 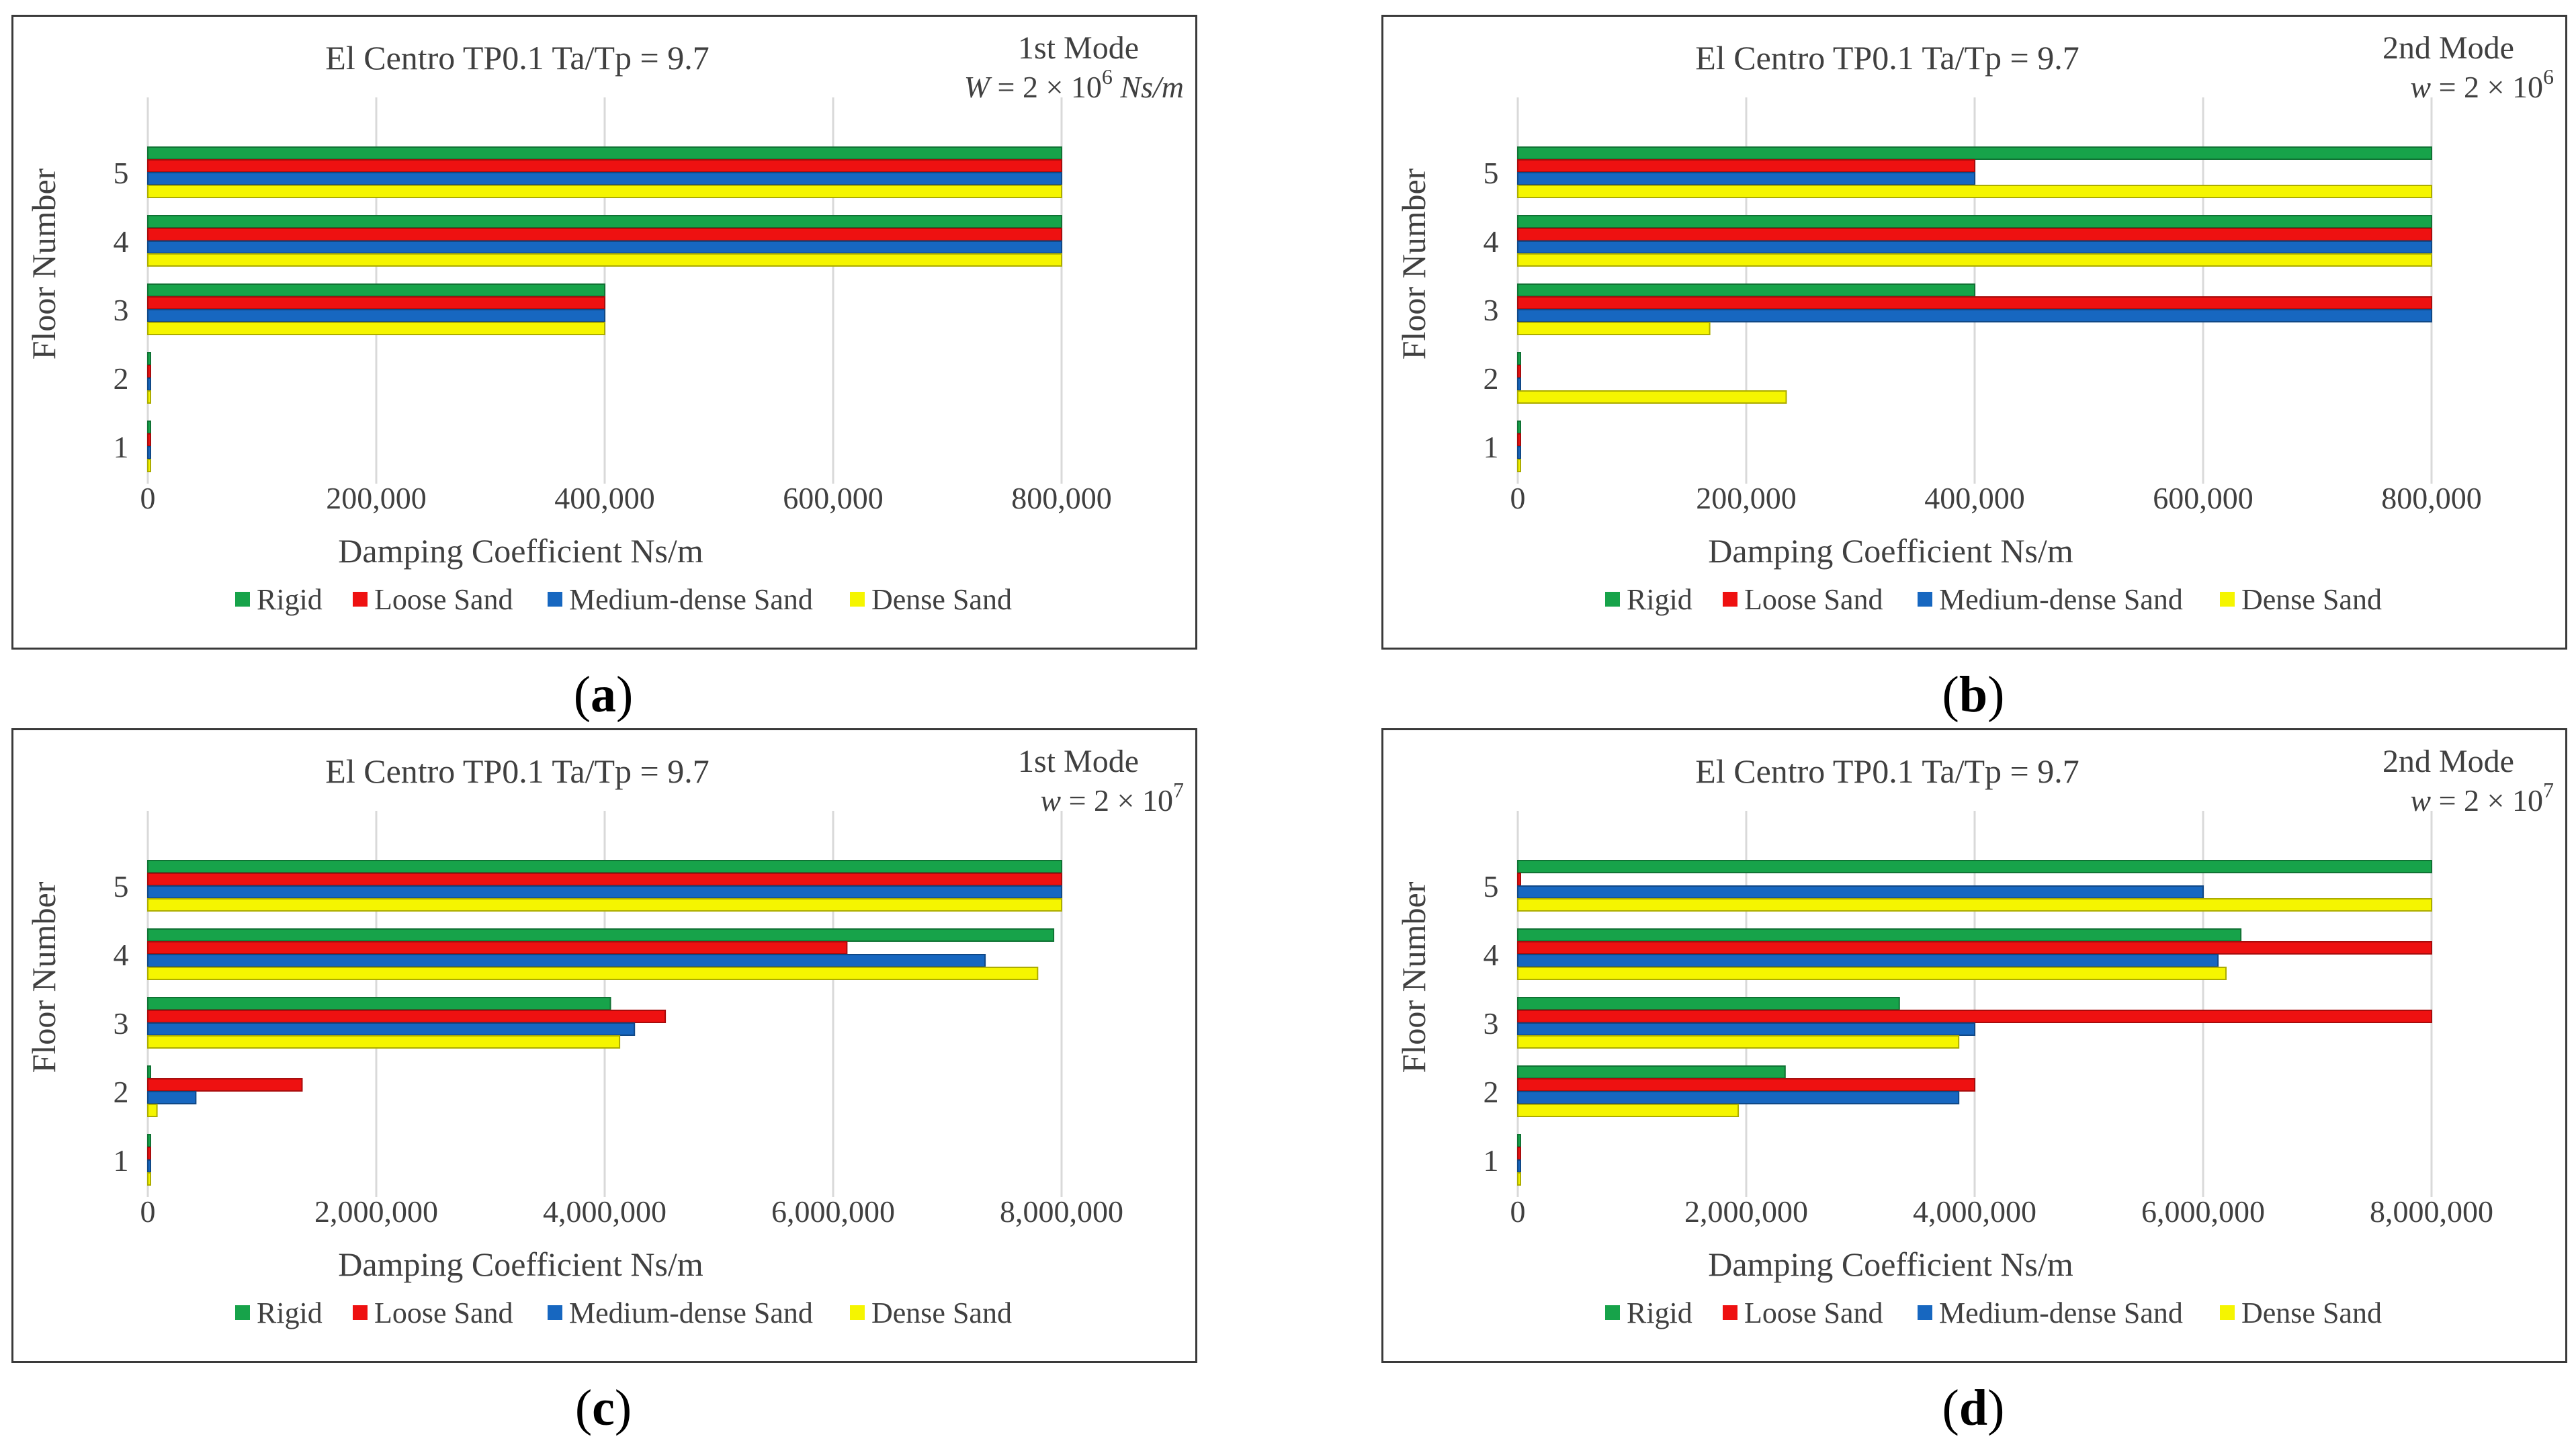 What do you see at coordinates (1491, 955) in the screenshot?
I see `y-tick-d-4: 4` at bounding box center [1491, 955].